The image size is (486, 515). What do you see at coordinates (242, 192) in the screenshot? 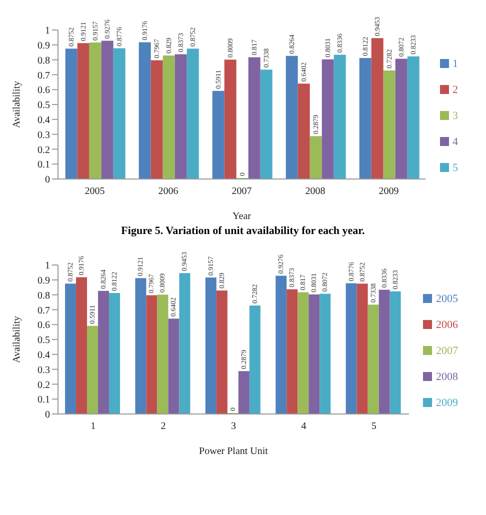
I see `x-tick-label: 2007` at bounding box center [242, 192].